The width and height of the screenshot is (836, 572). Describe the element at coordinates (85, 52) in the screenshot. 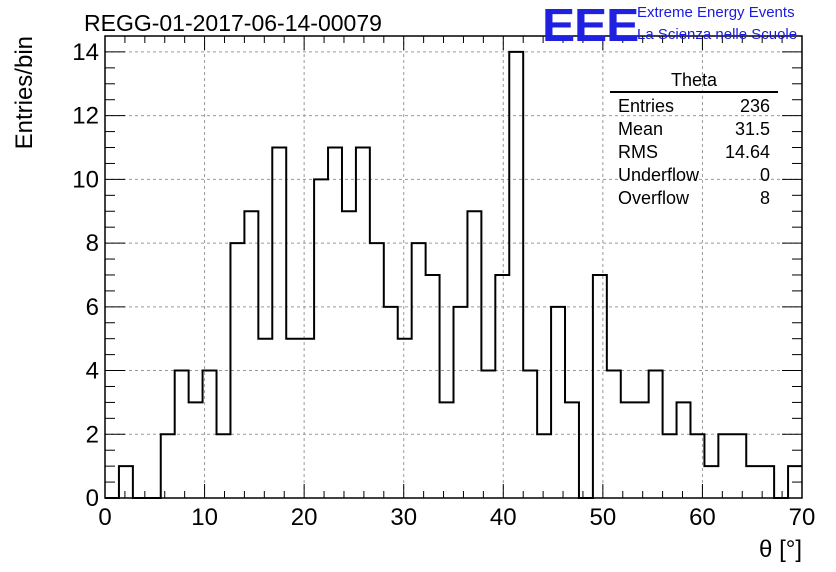

I see `y-tick-label: 14` at that location.